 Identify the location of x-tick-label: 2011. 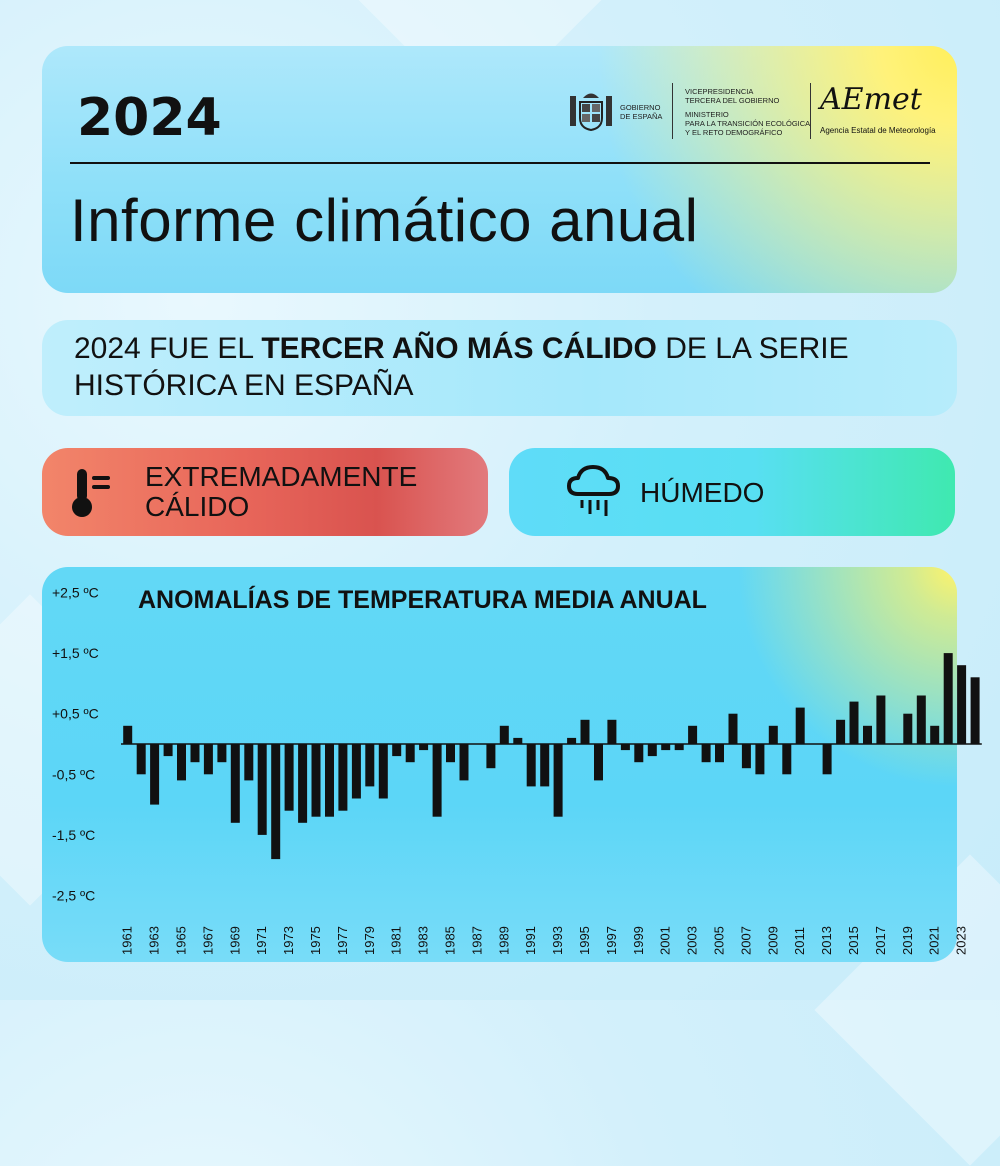
(799, 941).